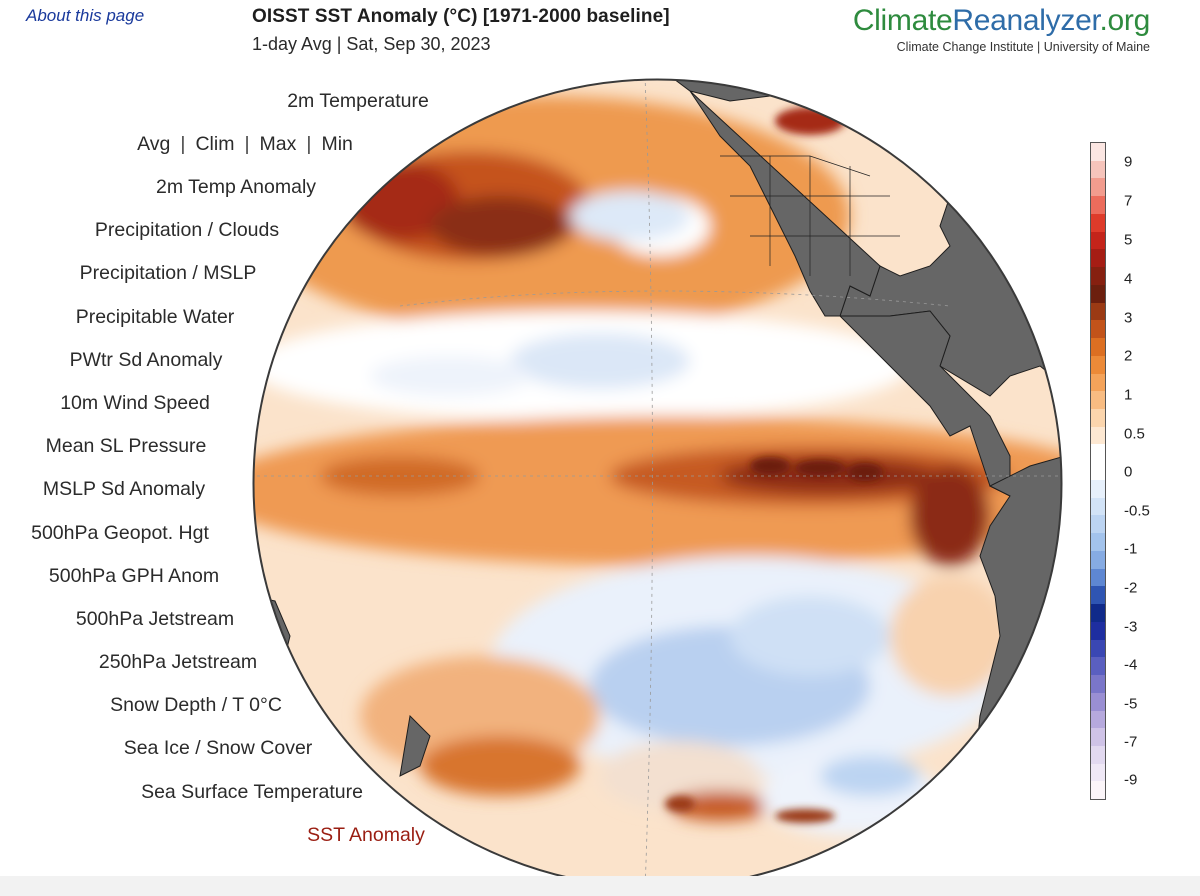 The height and width of the screenshot is (896, 1200). I want to click on menu-item-500hpa-geopot: 500hPa Geopot. Hgt, so click(120, 533).